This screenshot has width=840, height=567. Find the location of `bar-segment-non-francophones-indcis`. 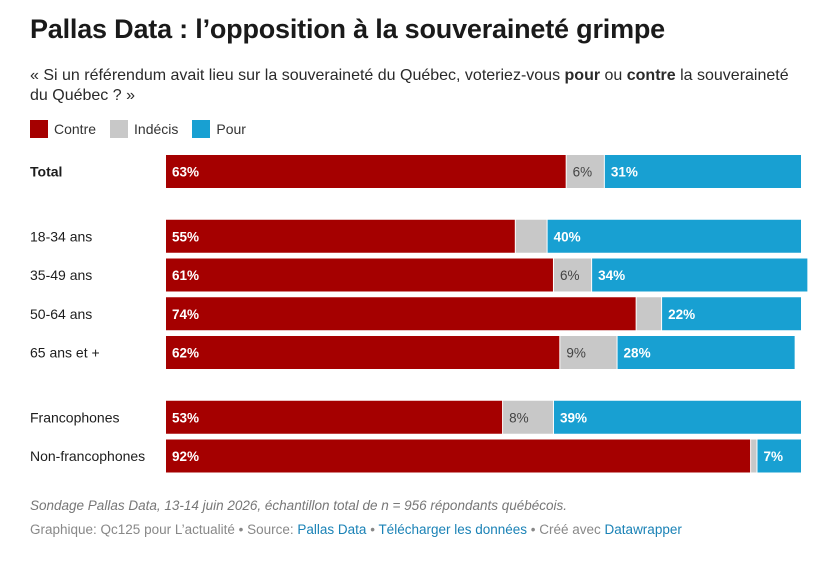

bar-segment-non-francophones-indcis is located at coordinates (754, 456).